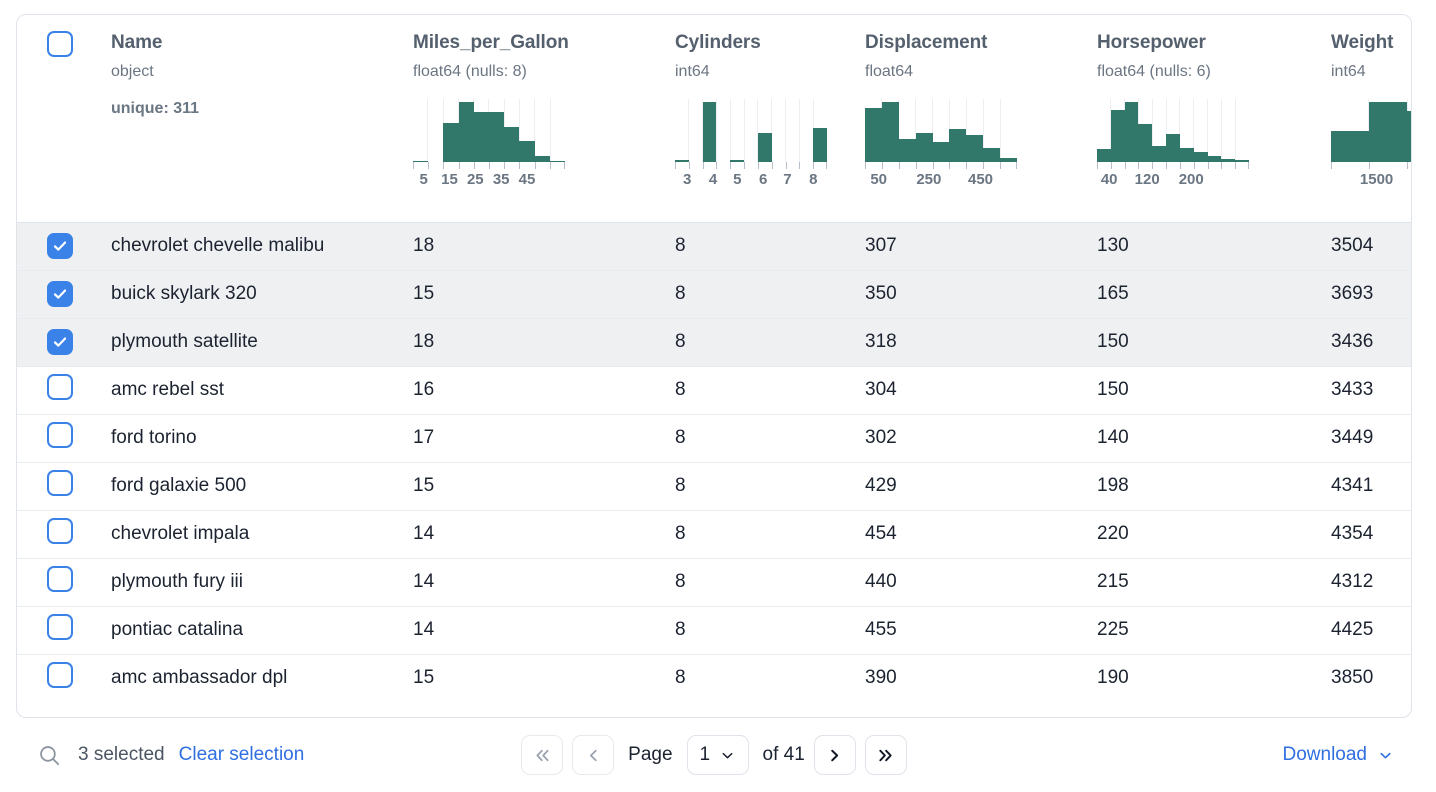  I want to click on table-row: plymouth fury iii 14 8 440 215 4312, so click(714, 582).